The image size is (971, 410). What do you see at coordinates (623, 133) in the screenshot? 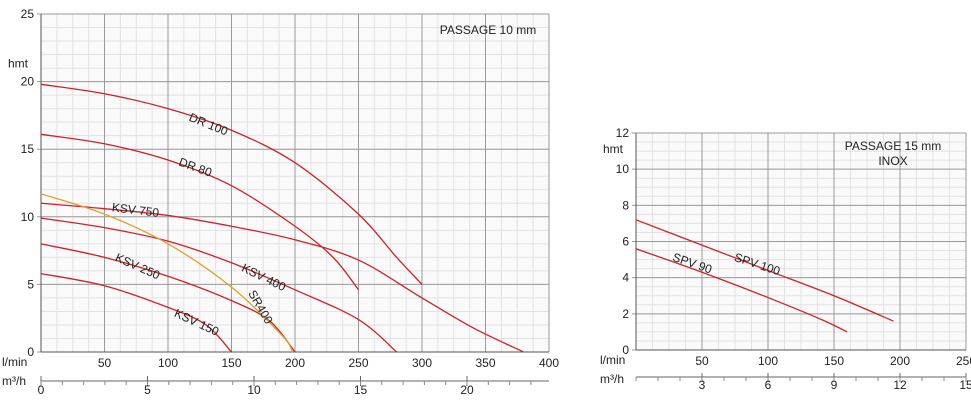
I see `y-tick-label: 12` at bounding box center [623, 133].